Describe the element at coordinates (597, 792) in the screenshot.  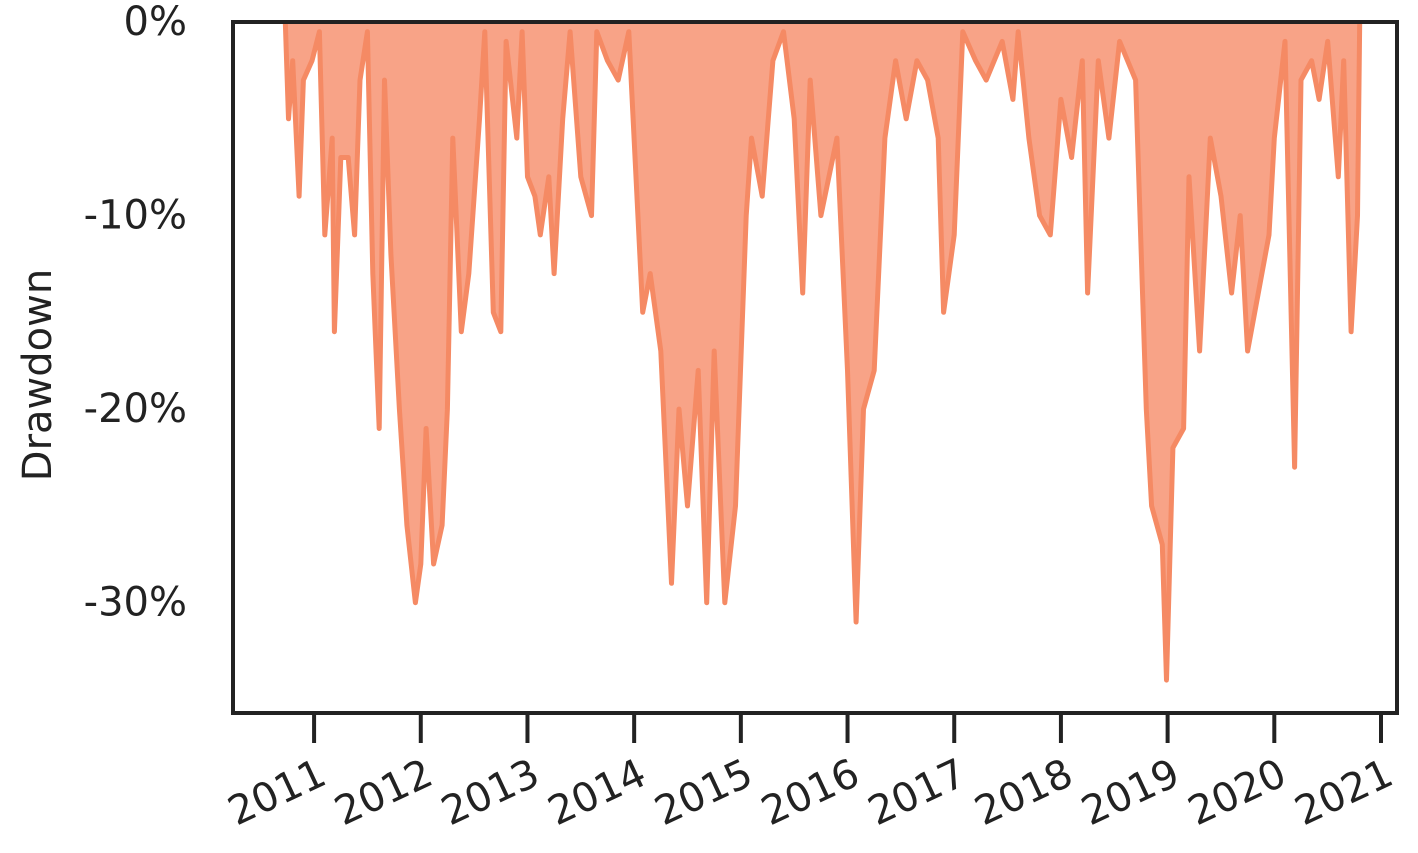
I see `x-tick-label: 2014` at that location.